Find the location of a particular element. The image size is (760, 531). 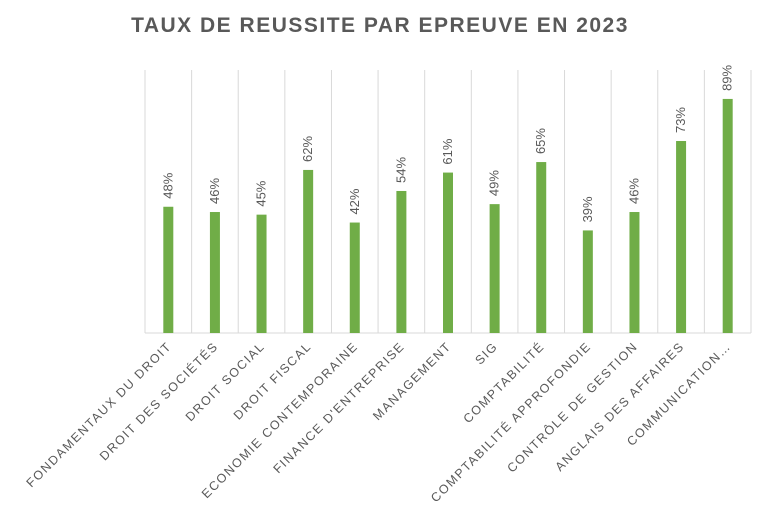

category-label: MANAGEMENT is located at coordinates (412, 381).